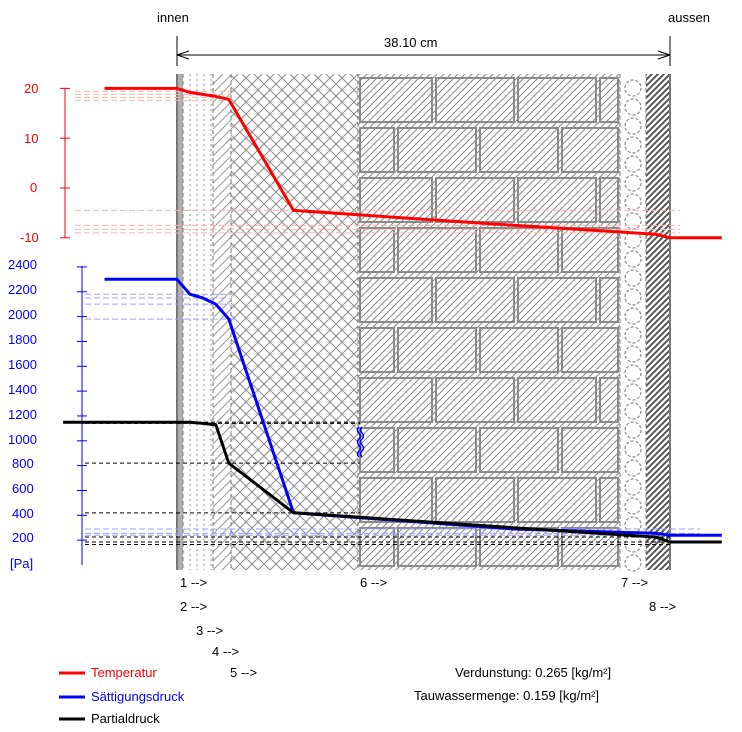 This screenshot has height=732, width=742. Describe the element at coordinates (23, 538) in the screenshot. I see `pressure-tick-200: 200` at that location.